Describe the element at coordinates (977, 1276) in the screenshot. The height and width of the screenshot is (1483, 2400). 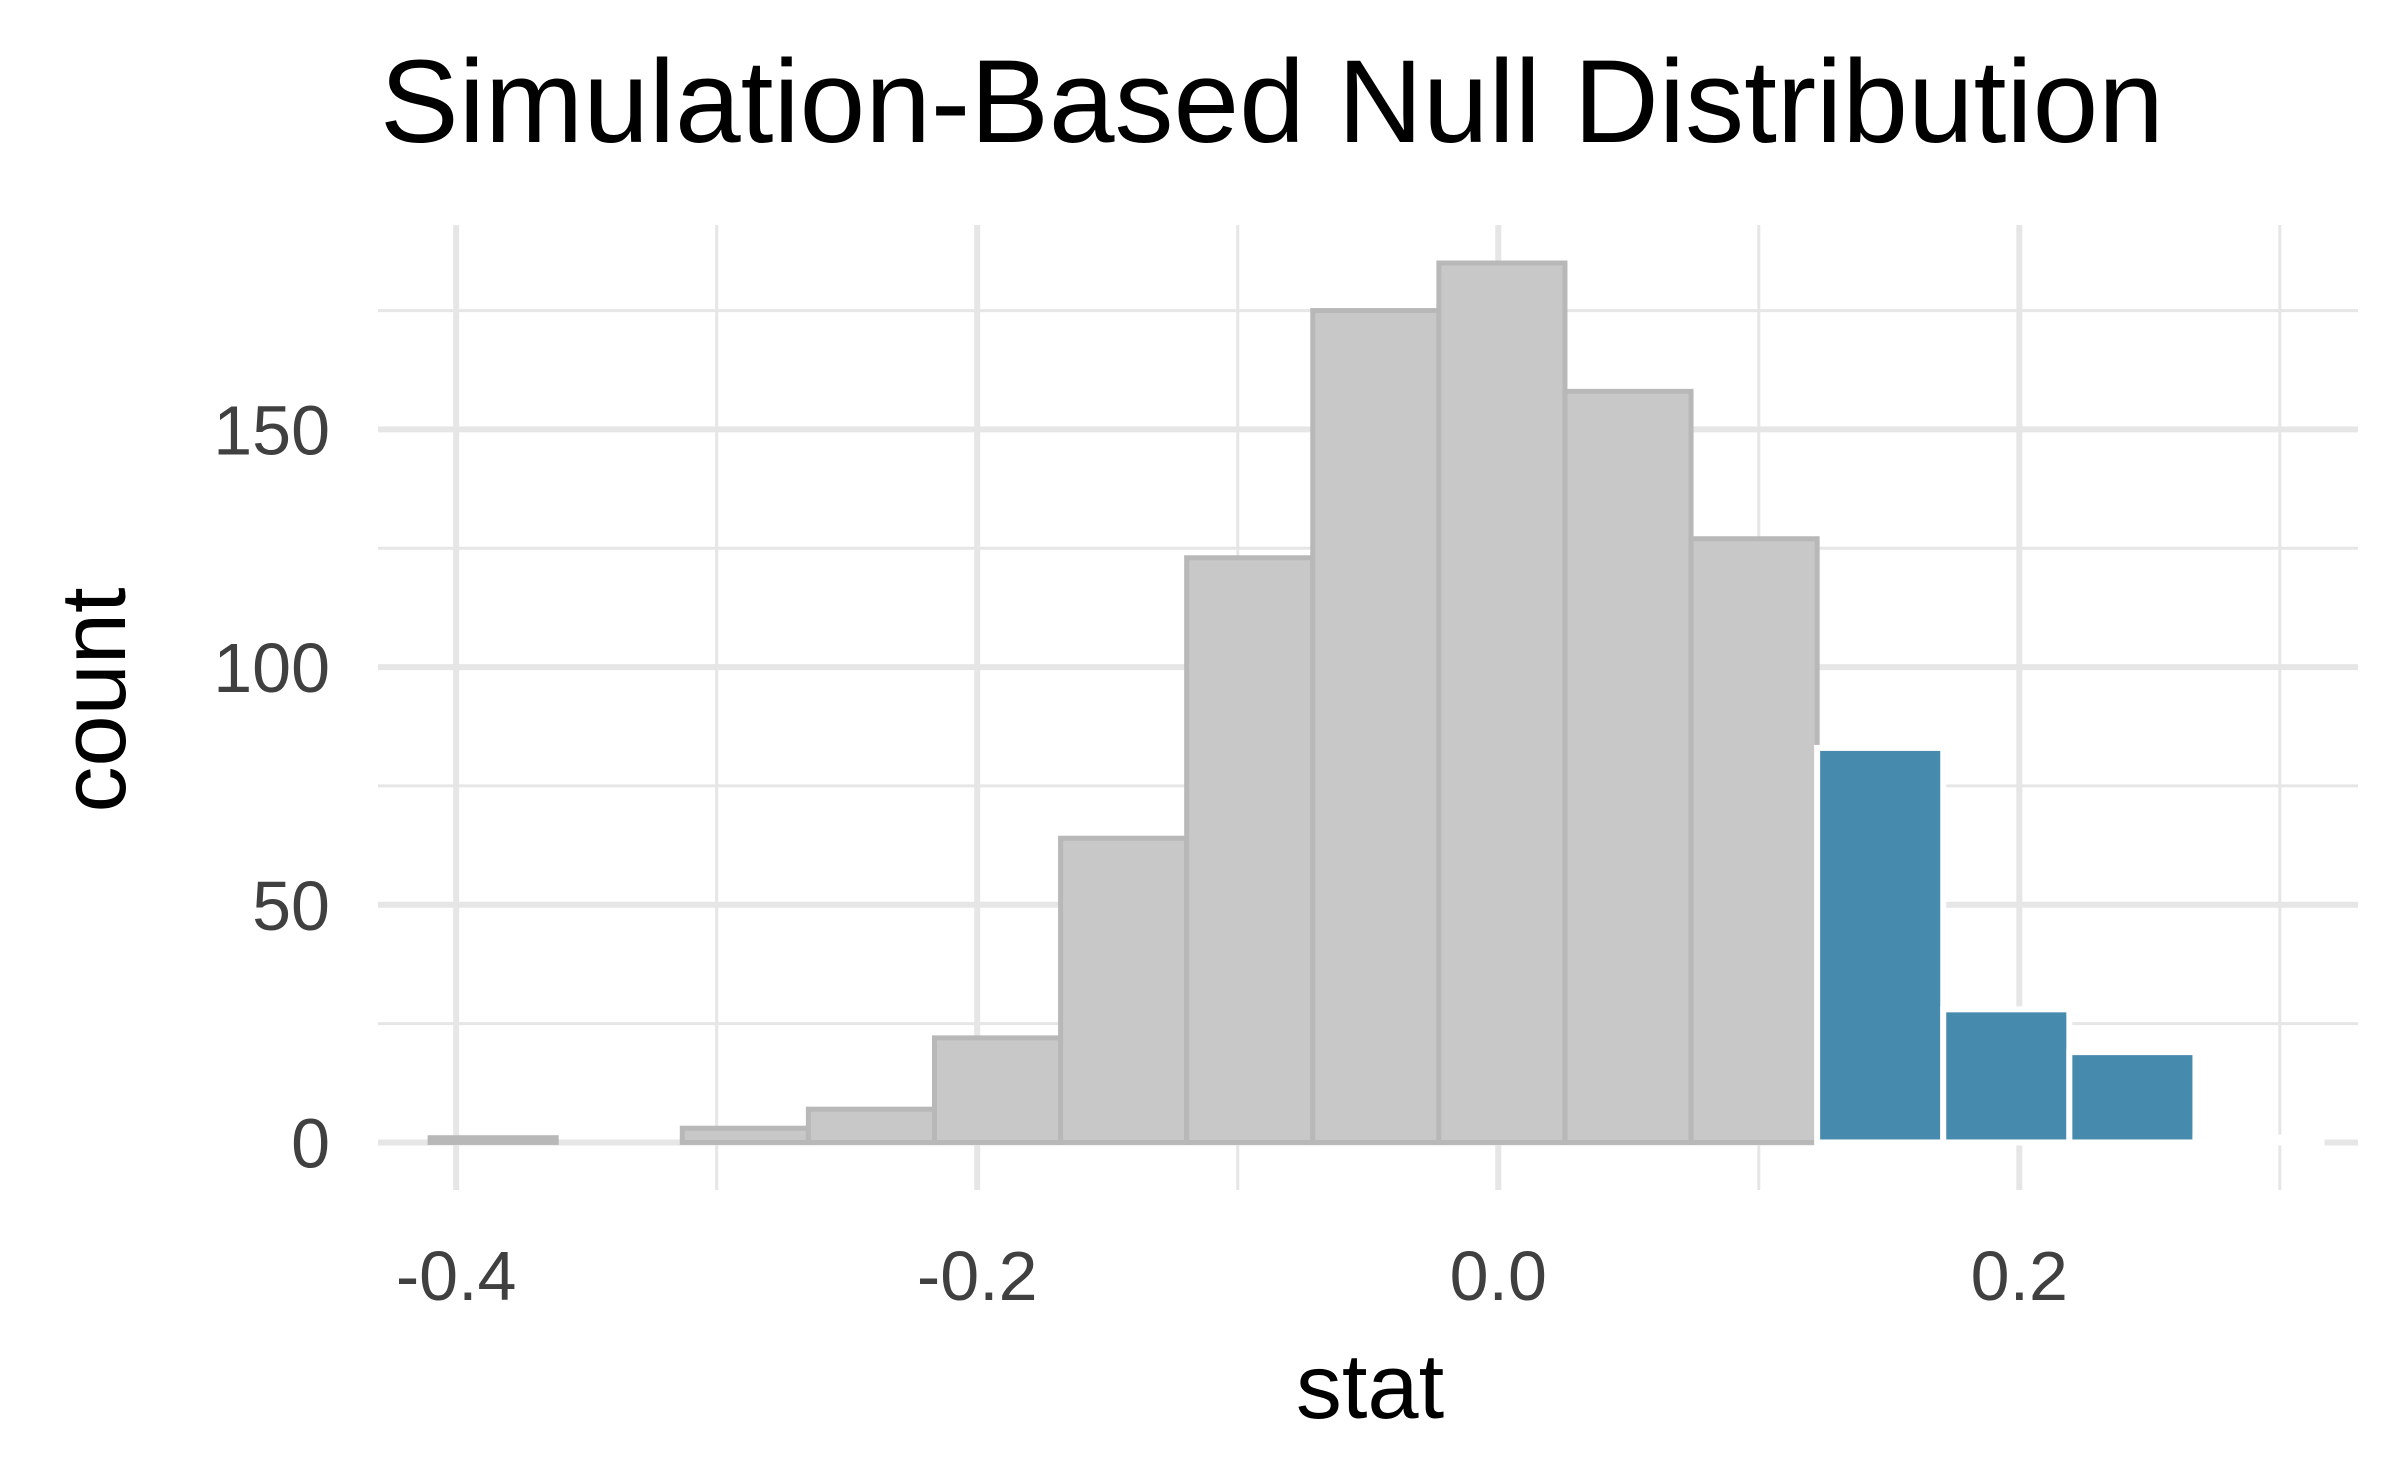
I see `x-tick-label: -0.2` at that location.